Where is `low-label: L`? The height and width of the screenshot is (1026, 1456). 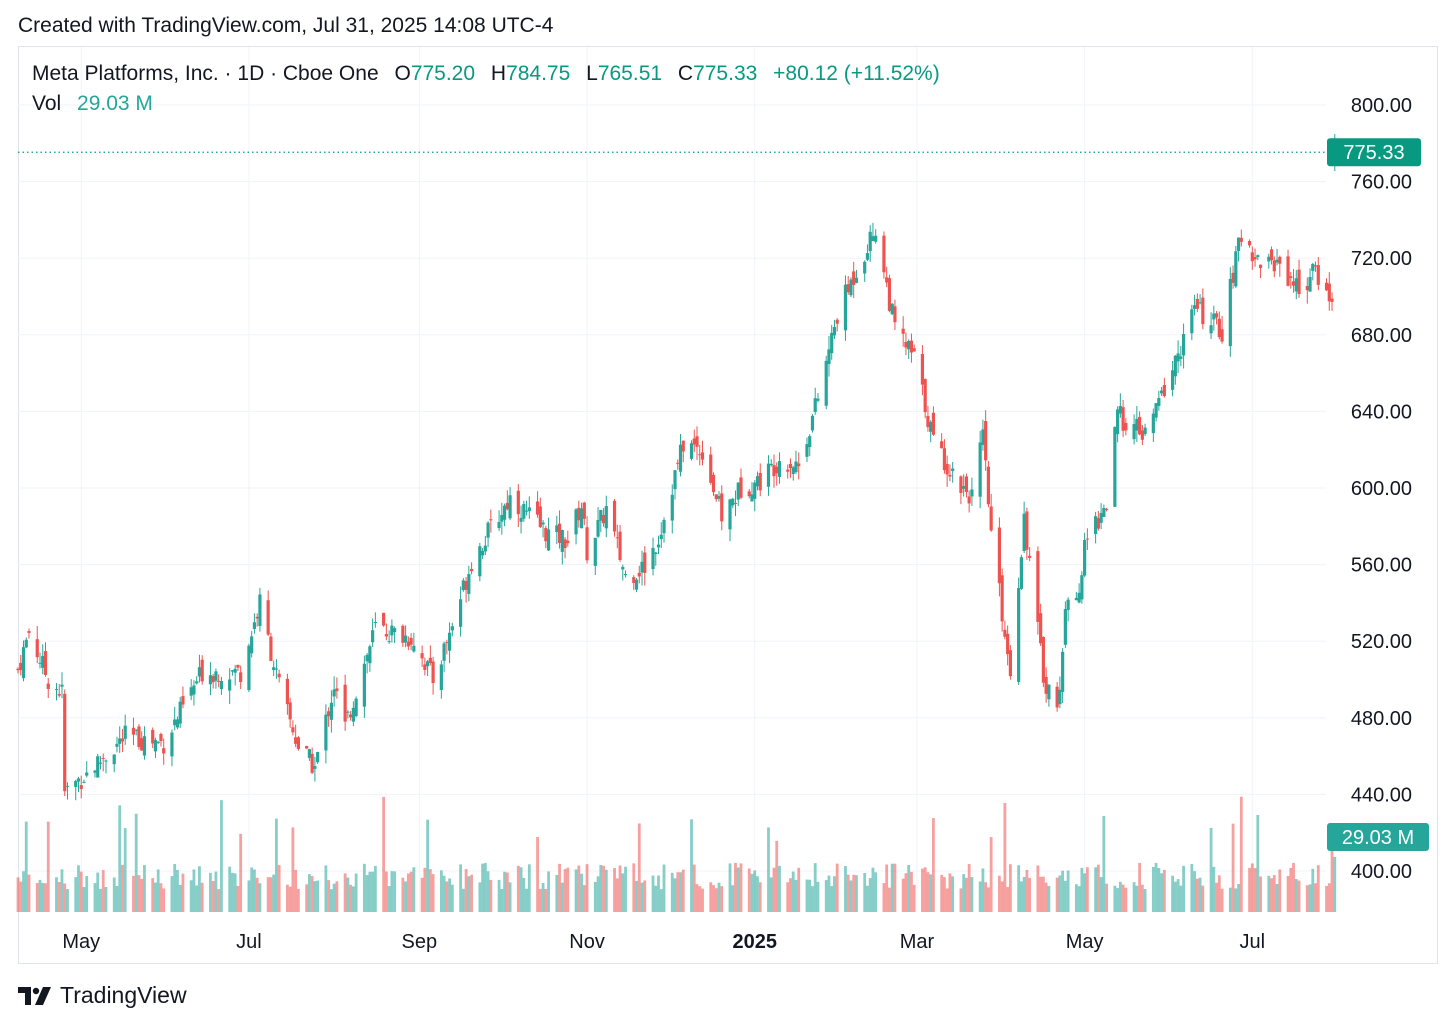 low-label: L is located at coordinates (592, 73).